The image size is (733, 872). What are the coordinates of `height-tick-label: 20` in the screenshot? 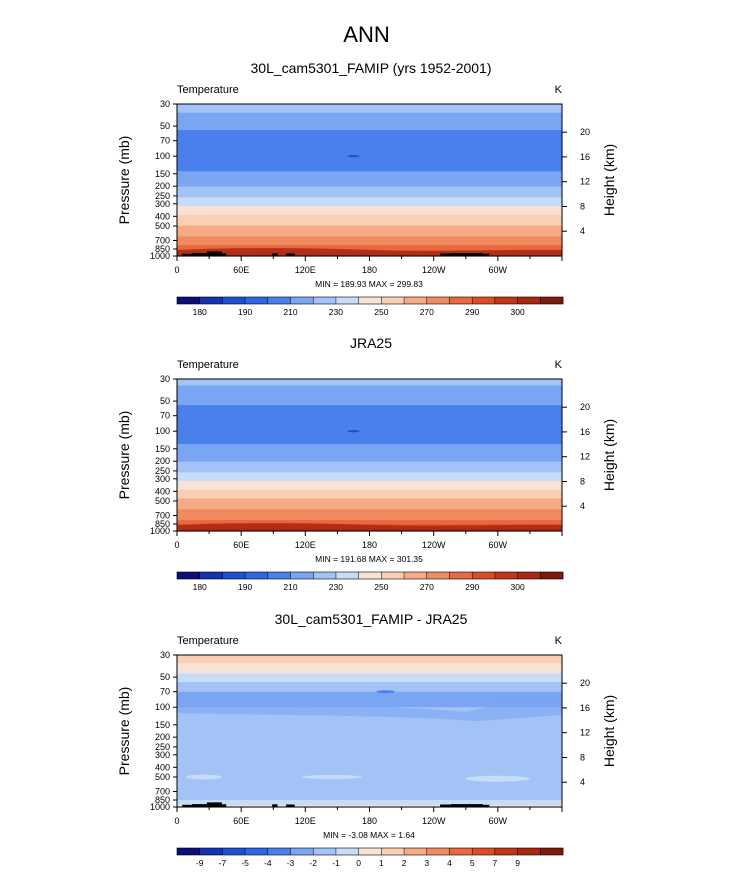 It's located at (585, 132).